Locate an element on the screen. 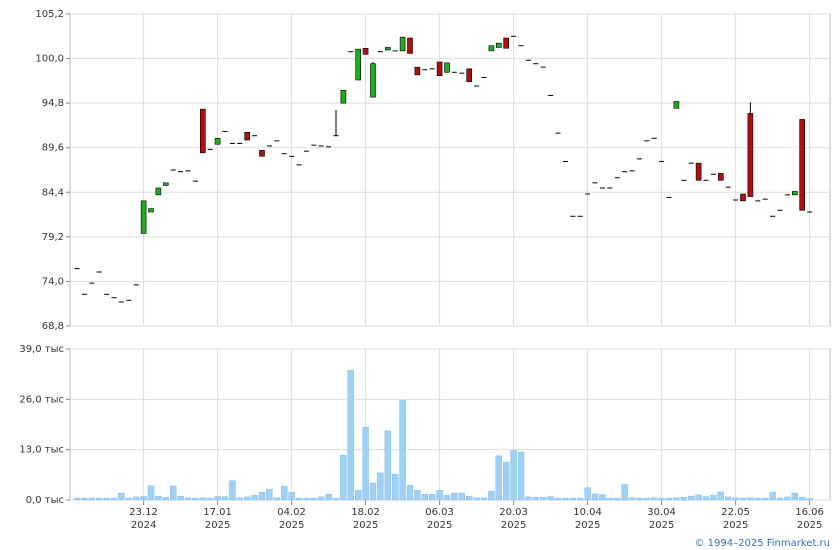  x-tick-label: 04.02 is located at coordinates (291, 512).